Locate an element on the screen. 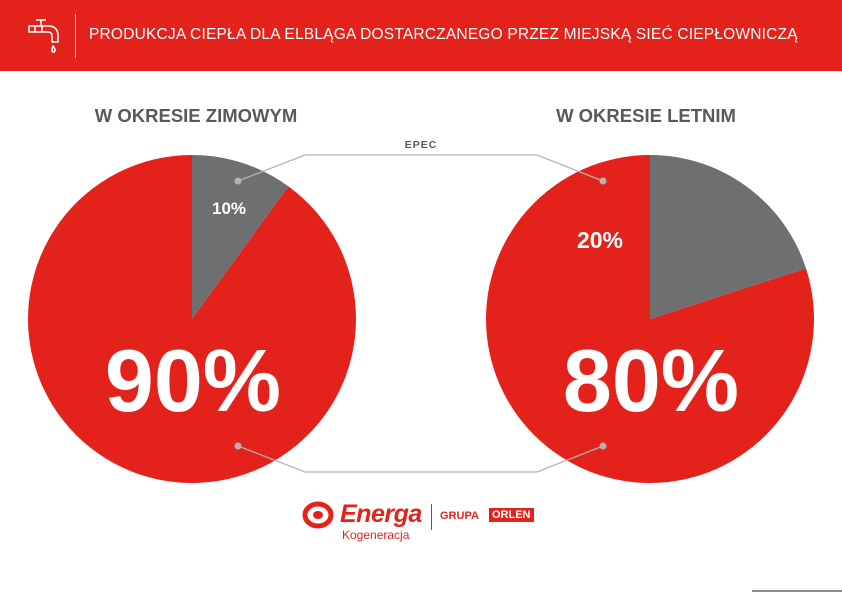 This screenshot has width=842, height=595. group-badge: ORLEN is located at coordinates (511, 515).